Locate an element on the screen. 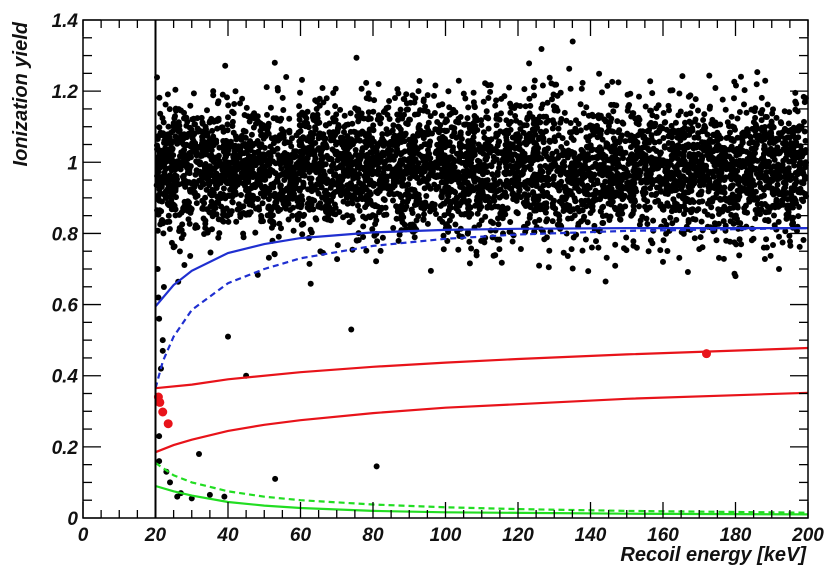  y-tick-label: 0 is located at coordinates (72, 519).